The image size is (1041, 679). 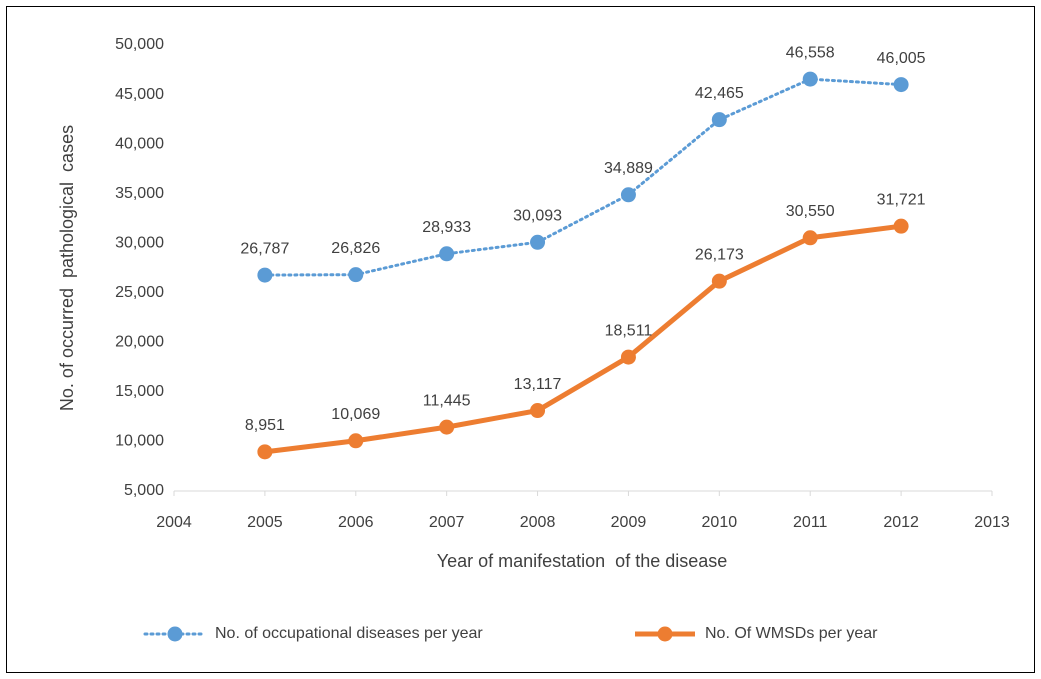 What do you see at coordinates (139, 391) in the screenshot?
I see `y-tick-label: 15,000` at bounding box center [139, 391].